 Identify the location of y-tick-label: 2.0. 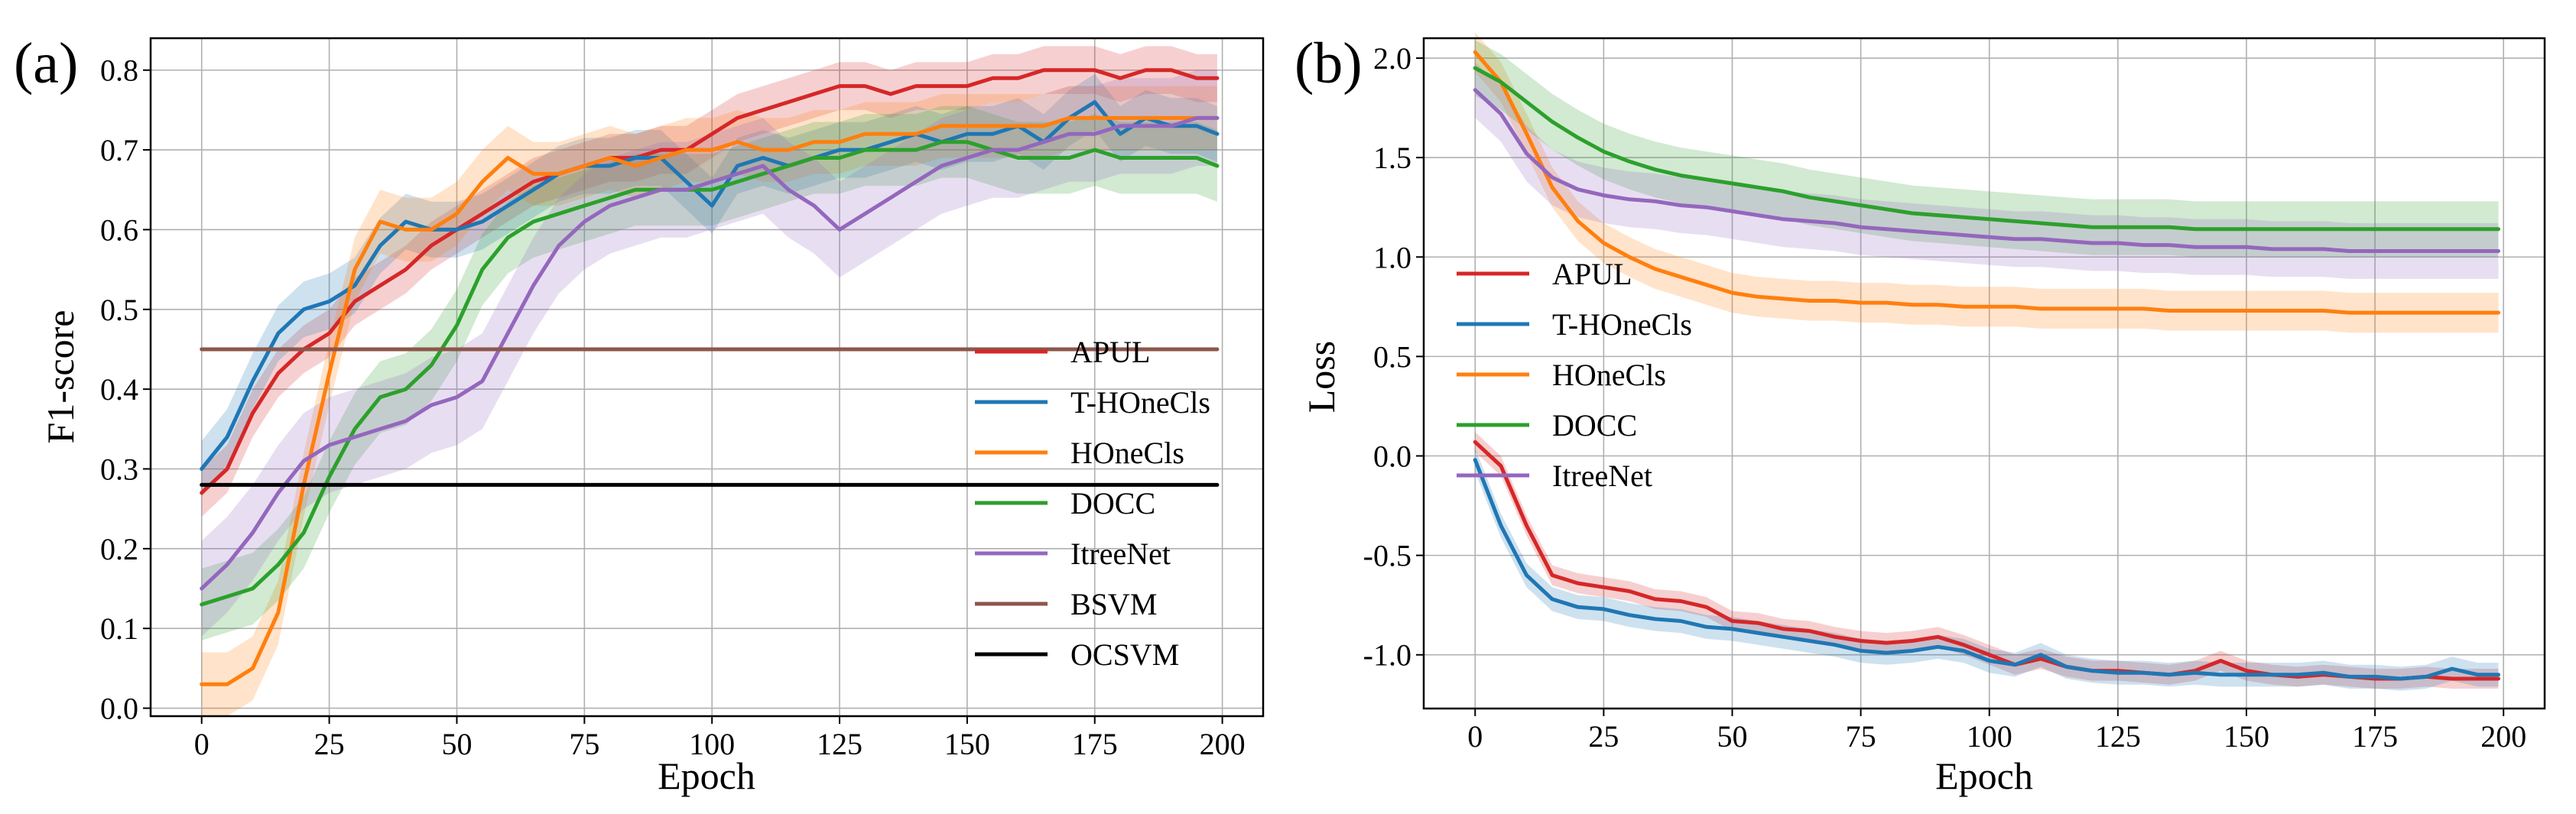
(1392, 58).